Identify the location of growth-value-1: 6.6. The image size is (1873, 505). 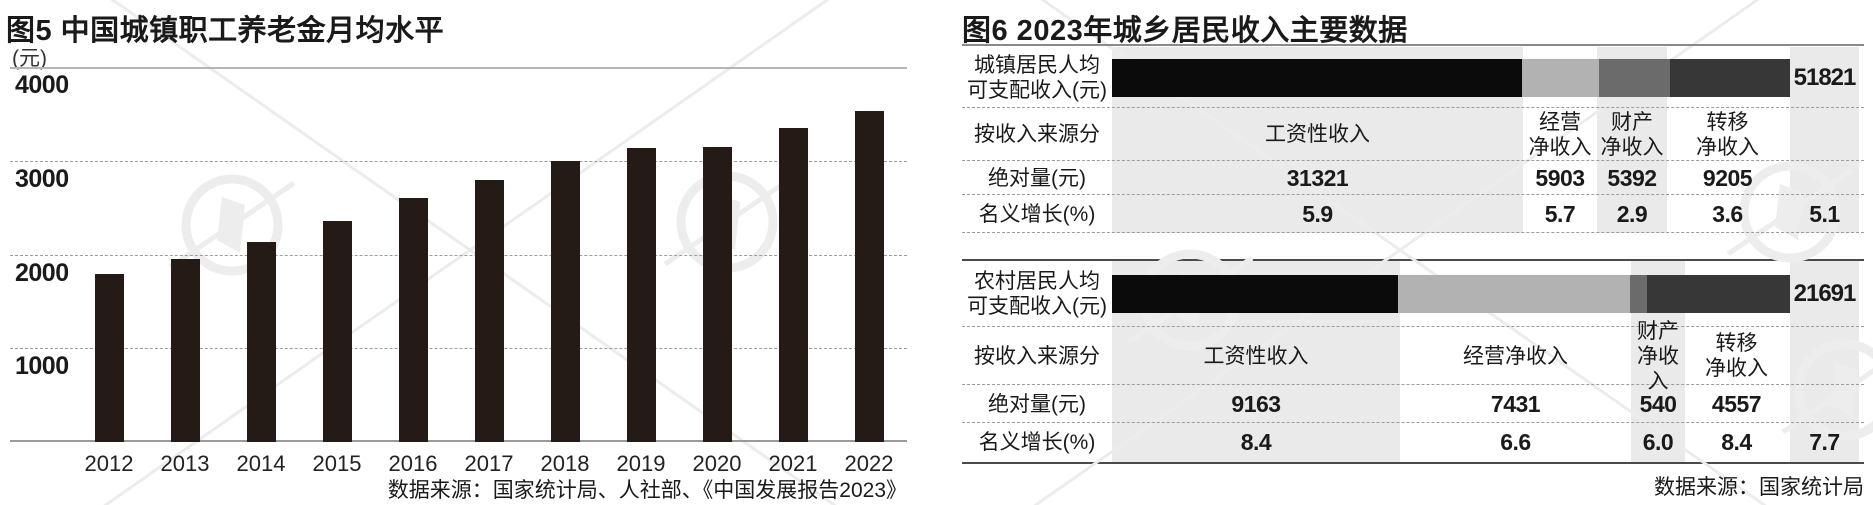
(1515, 442).